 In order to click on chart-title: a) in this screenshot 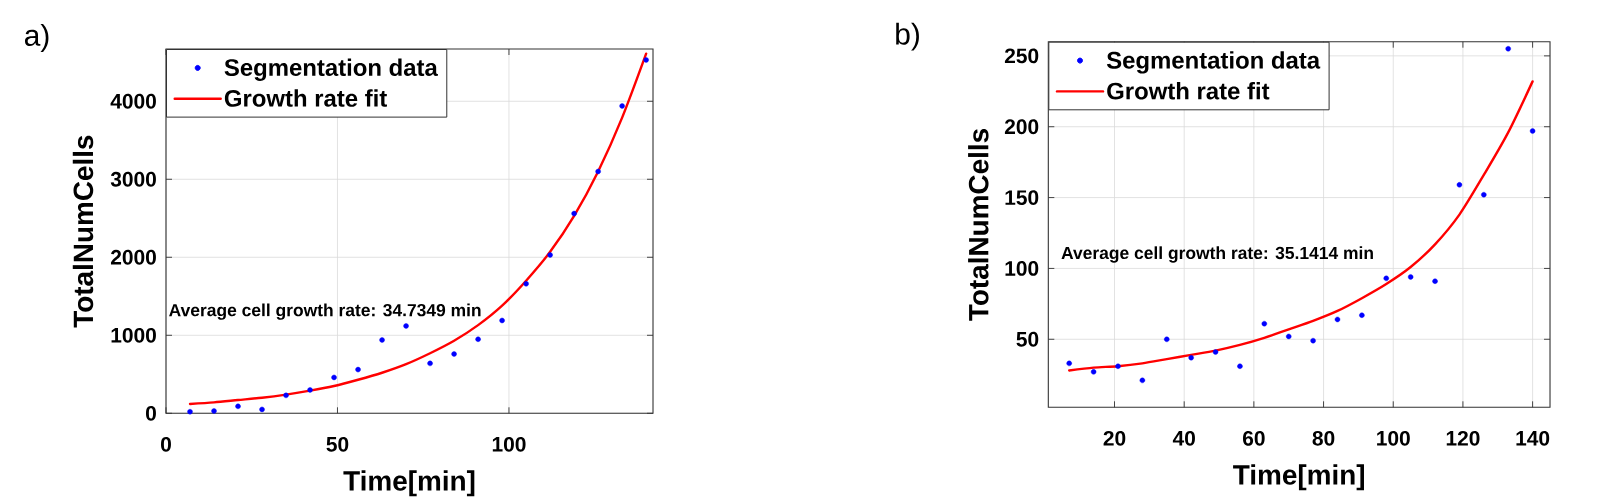, I will do `click(36, 38)`.